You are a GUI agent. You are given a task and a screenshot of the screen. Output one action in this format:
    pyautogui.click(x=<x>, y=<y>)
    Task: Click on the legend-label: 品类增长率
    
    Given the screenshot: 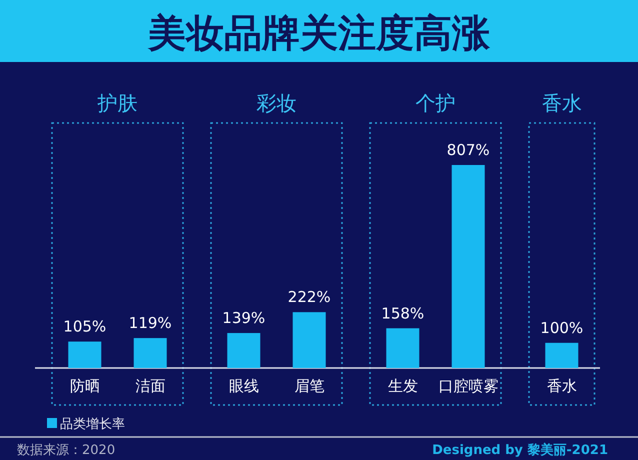 What is the action you would take?
    pyautogui.click(x=92, y=424)
    